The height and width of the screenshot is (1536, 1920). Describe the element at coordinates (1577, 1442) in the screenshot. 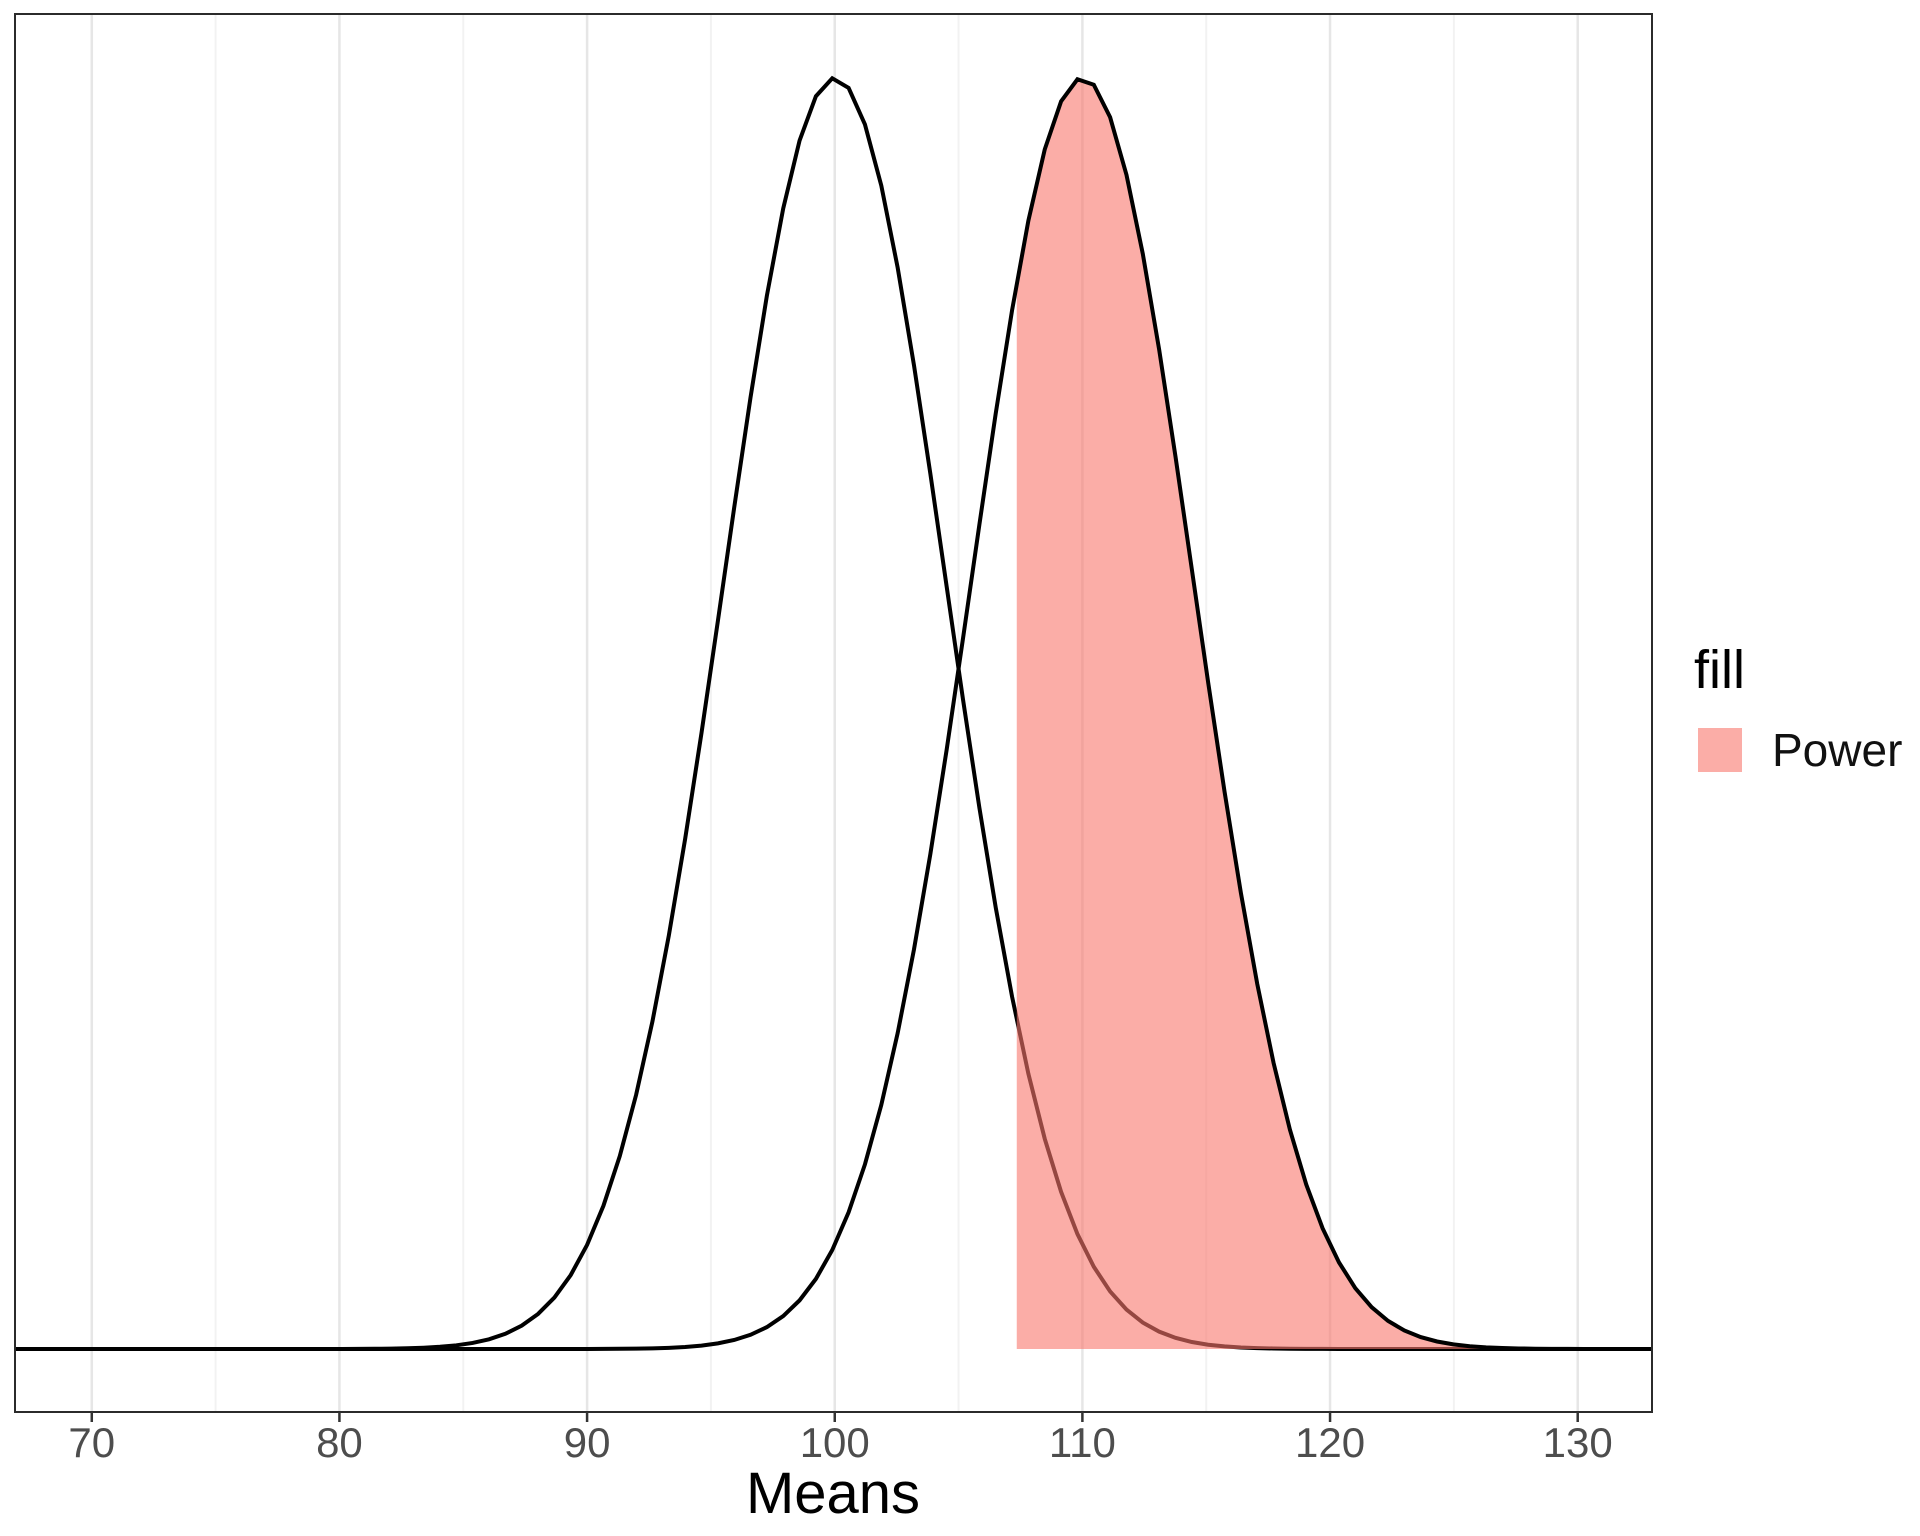

I see `x-tick-label: 130` at that location.